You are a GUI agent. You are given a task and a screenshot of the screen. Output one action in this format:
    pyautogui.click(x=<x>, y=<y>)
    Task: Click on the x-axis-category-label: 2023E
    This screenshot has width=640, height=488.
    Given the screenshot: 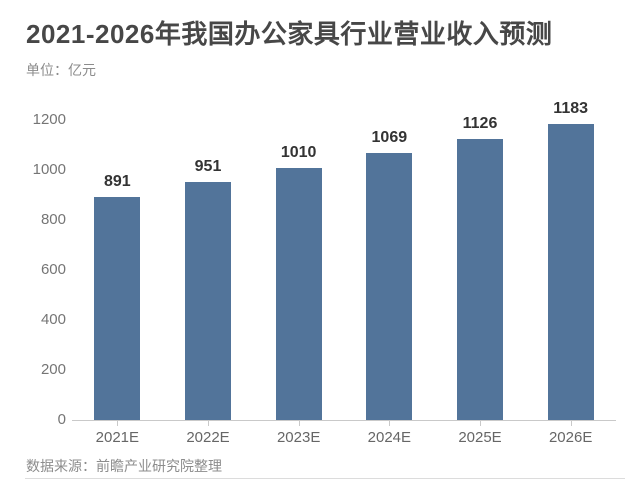 What is the action you would take?
    pyautogui.click(x=298, y=437)
    